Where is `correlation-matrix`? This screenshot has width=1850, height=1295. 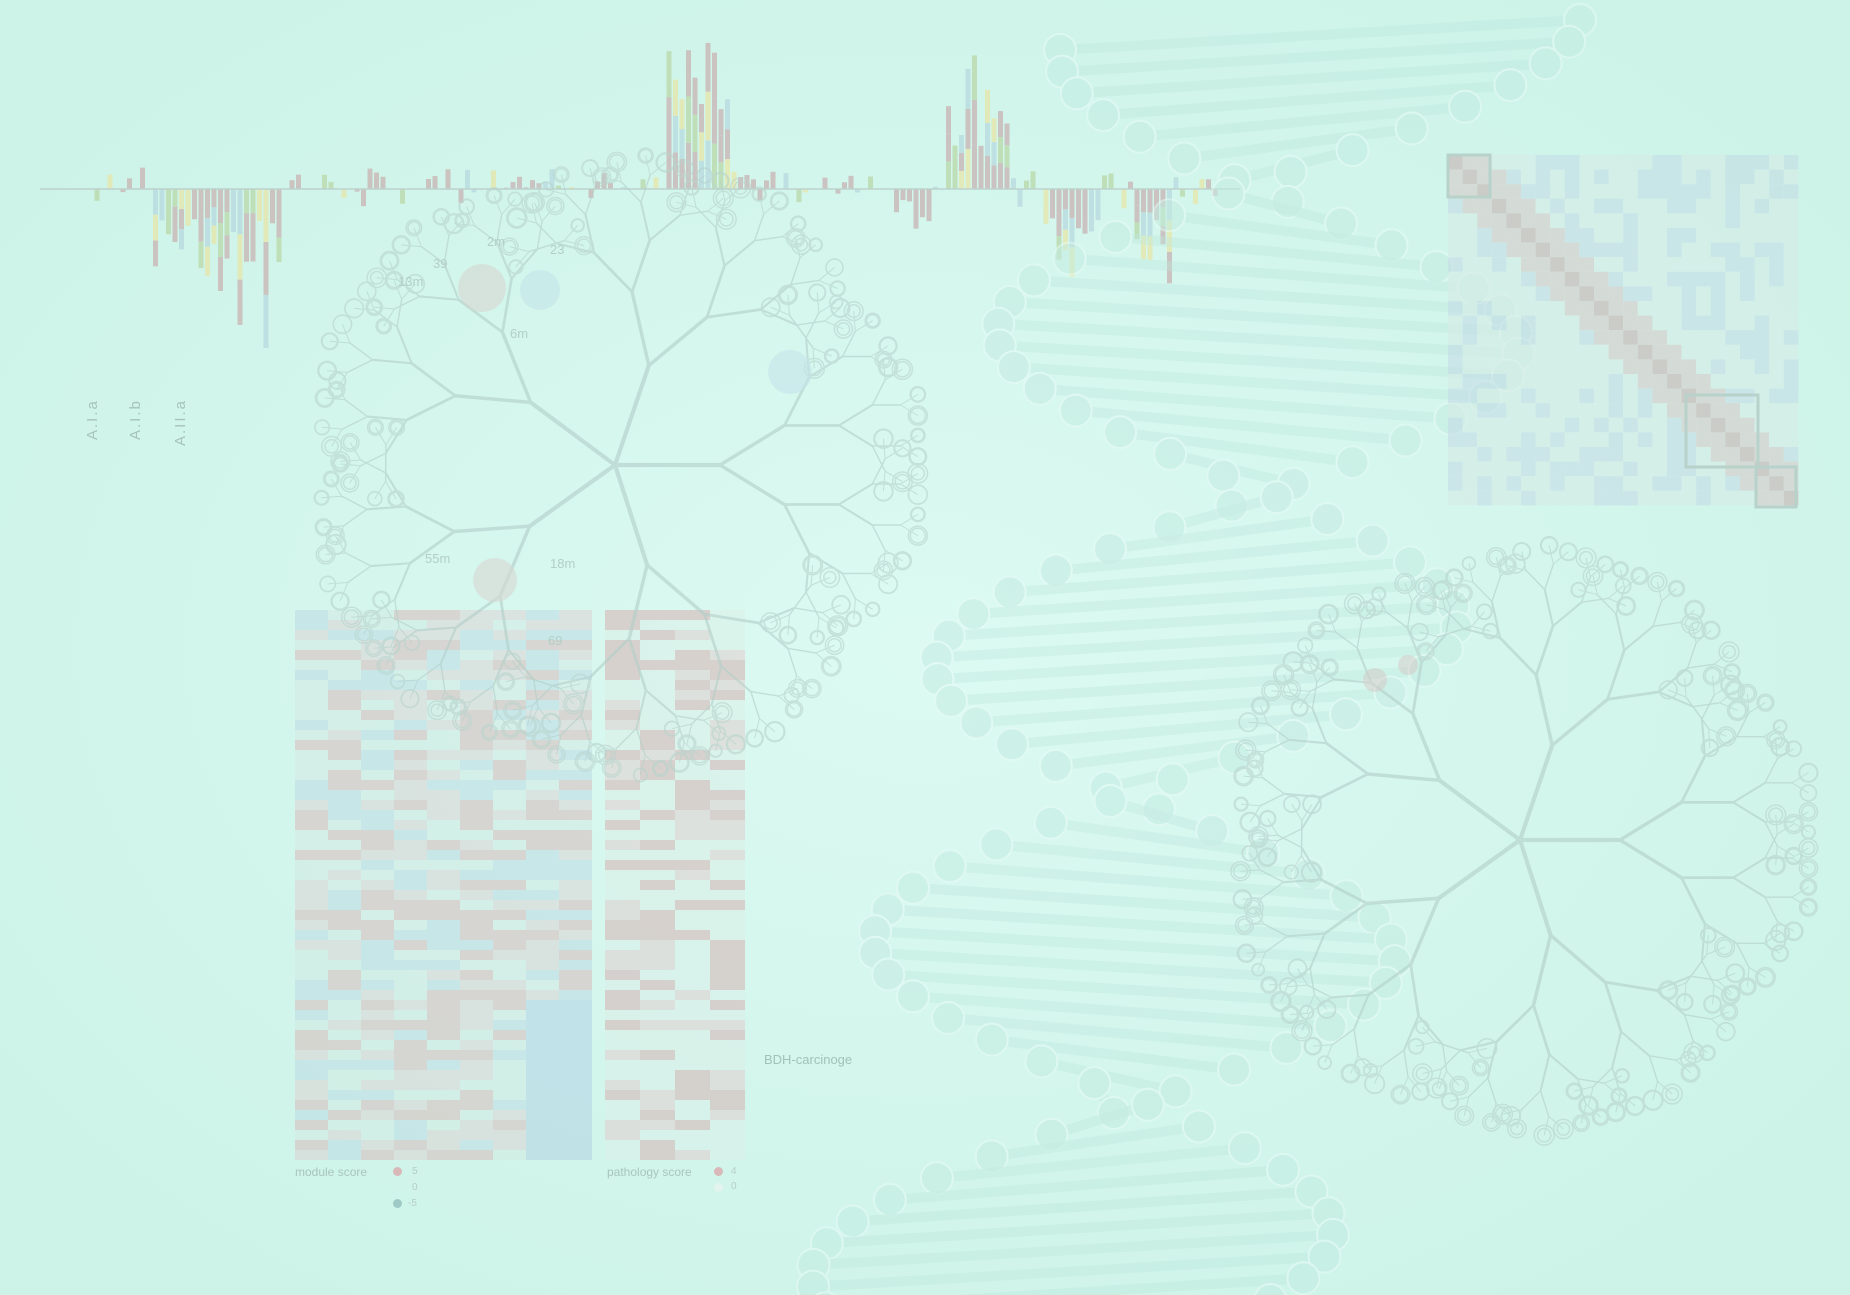
correlation-matrix is located at coordinates (1622, 331).